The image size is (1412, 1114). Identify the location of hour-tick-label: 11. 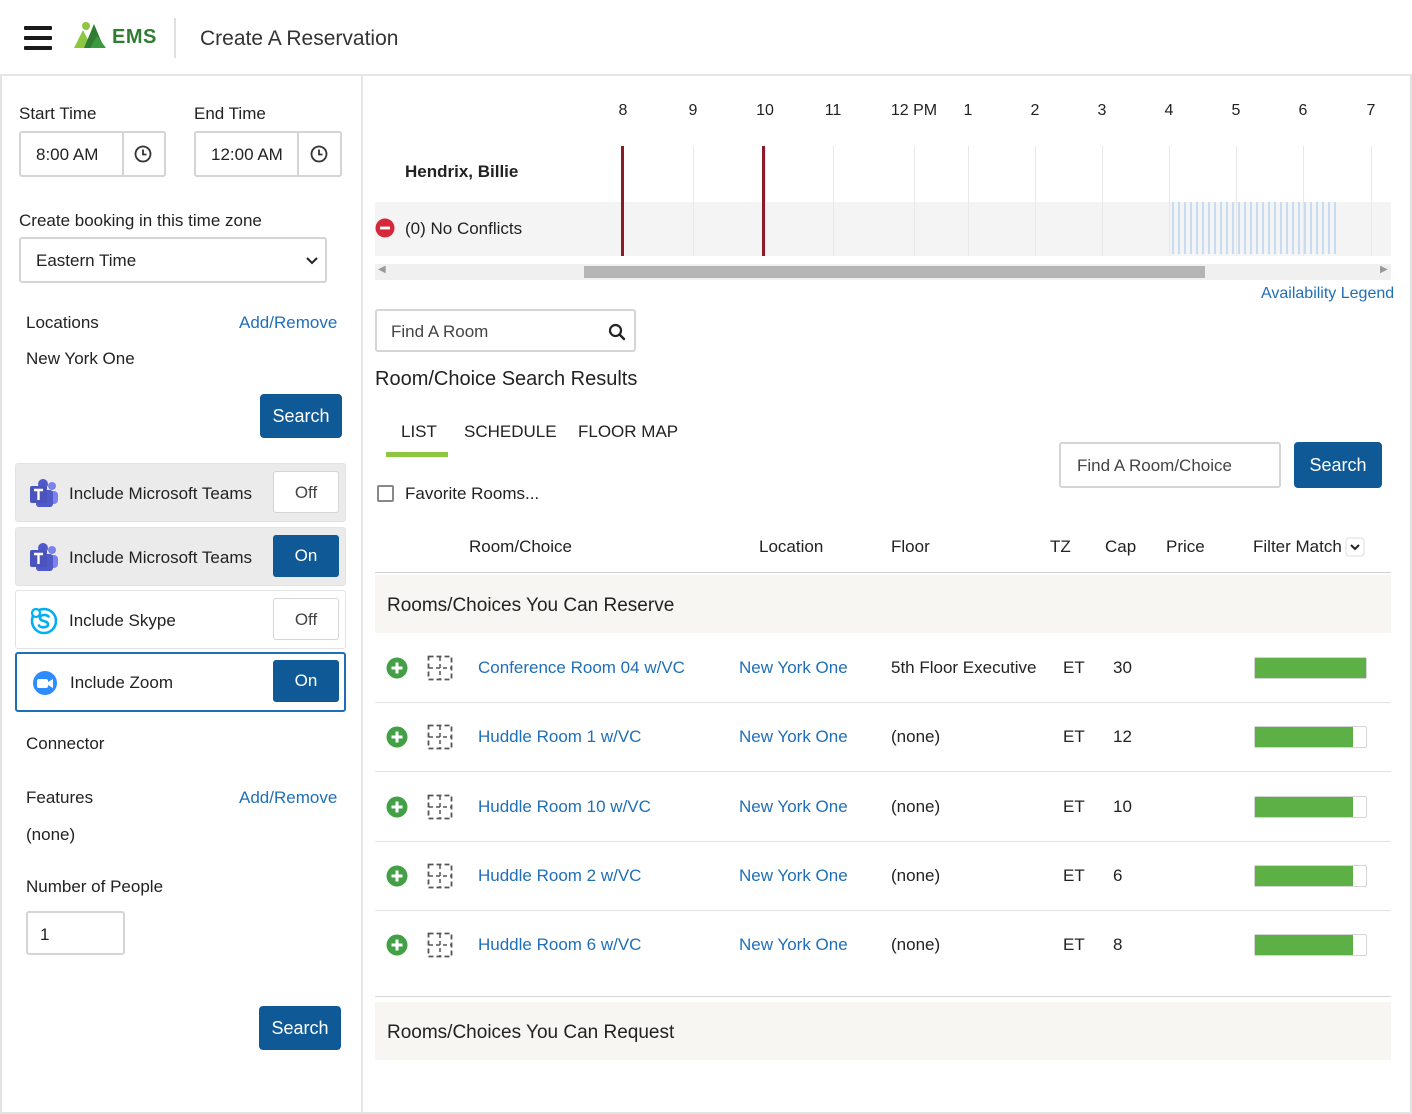
(833, 110).